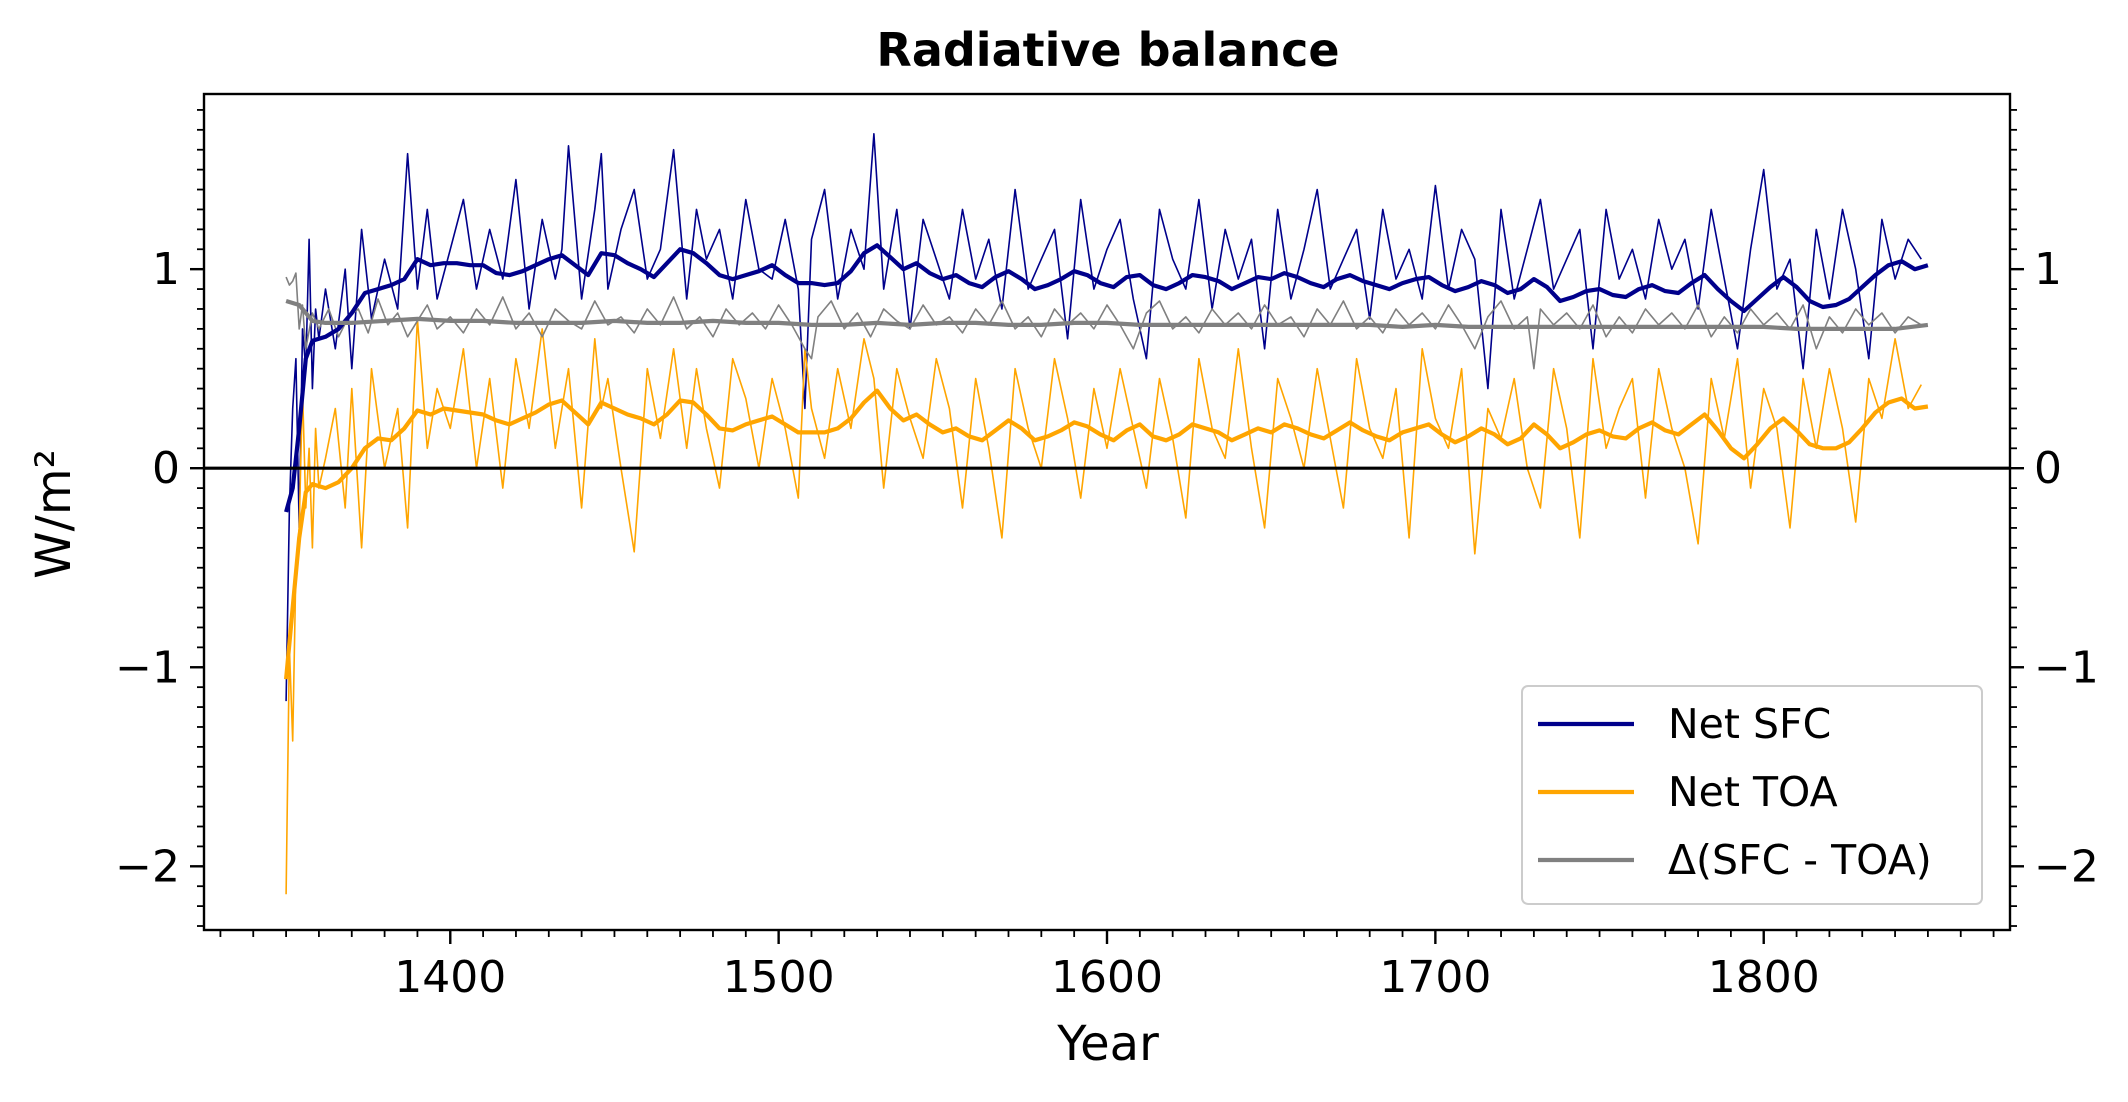 Image resolution: width=2128 pixels, height=1102 pixels. What do you see at coordinates (147, 866) in the screenshot?
I see `y-tick-label-left: −2` at bounding box center [147, 866].